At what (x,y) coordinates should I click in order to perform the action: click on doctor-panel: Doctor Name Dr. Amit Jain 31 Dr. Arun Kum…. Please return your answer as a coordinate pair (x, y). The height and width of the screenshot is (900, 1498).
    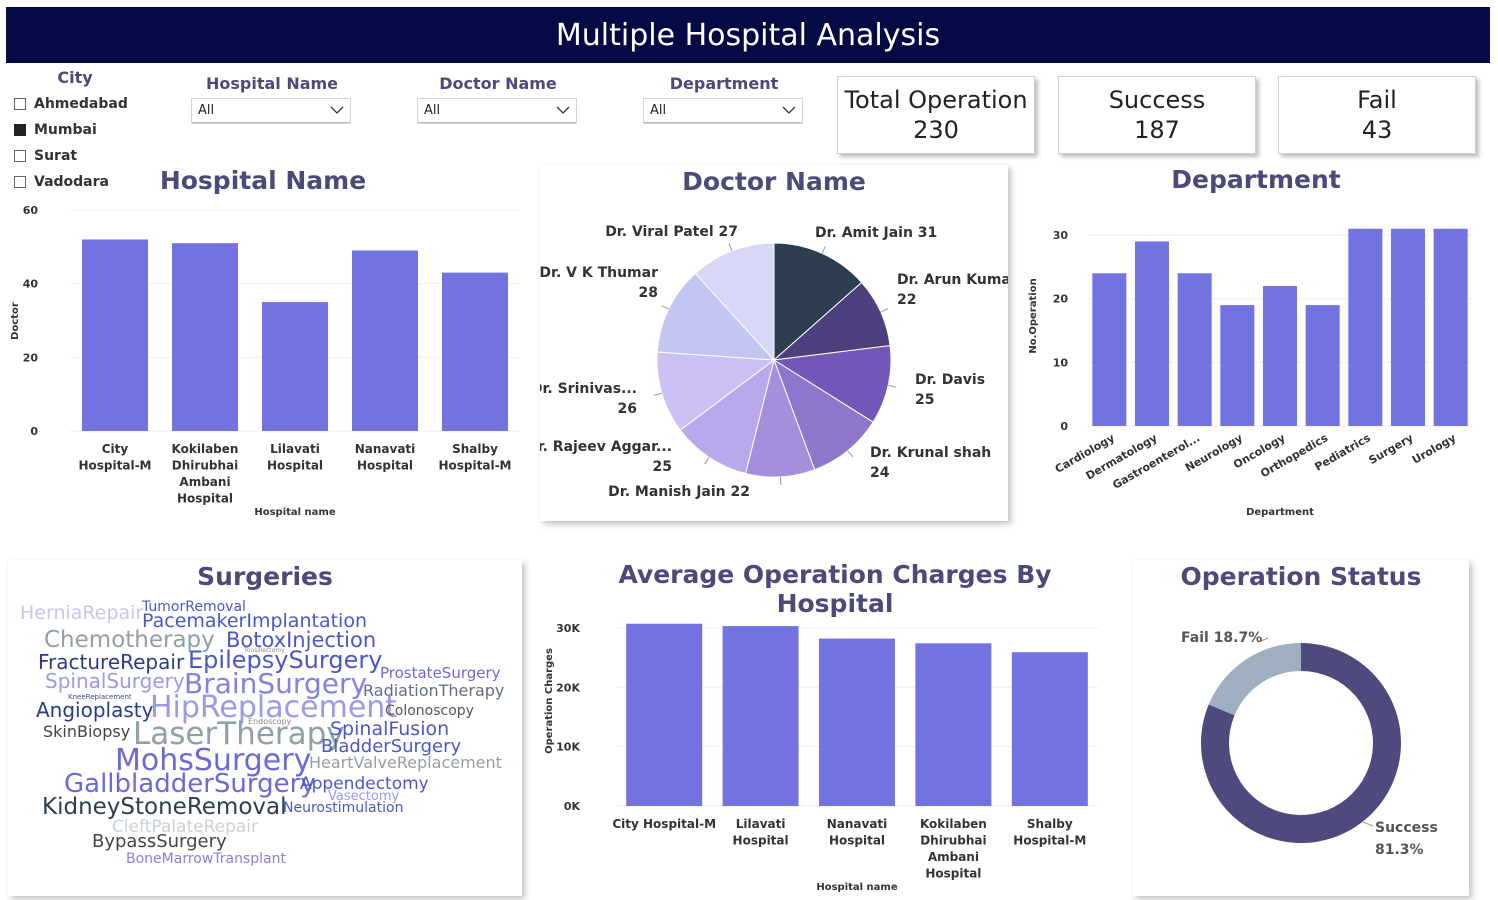
    Looking at the image, I should click on (774, 343).